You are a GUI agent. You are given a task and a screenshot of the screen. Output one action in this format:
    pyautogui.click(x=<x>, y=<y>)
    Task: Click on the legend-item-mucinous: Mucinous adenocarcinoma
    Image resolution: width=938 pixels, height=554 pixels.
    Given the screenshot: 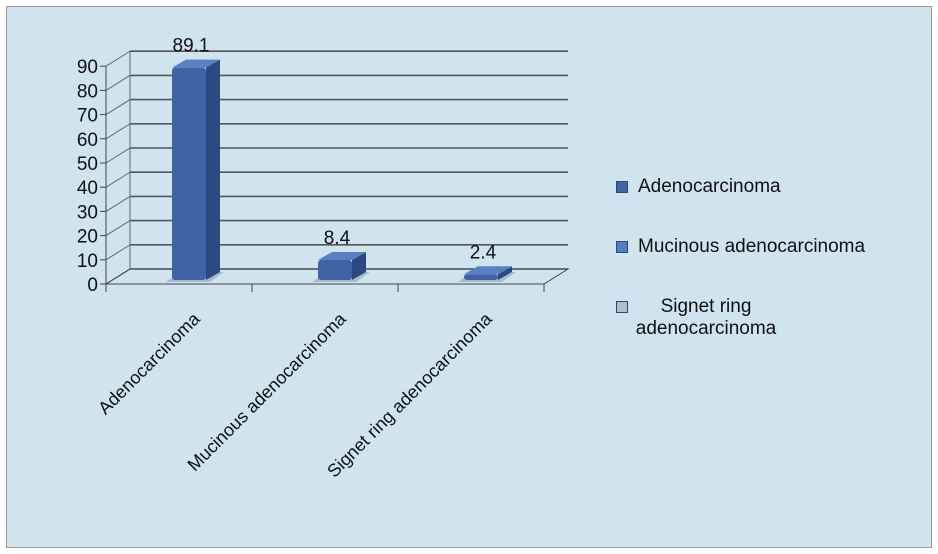 What is the action you would take?
    pyautogui.click(x=771, y=247)
    